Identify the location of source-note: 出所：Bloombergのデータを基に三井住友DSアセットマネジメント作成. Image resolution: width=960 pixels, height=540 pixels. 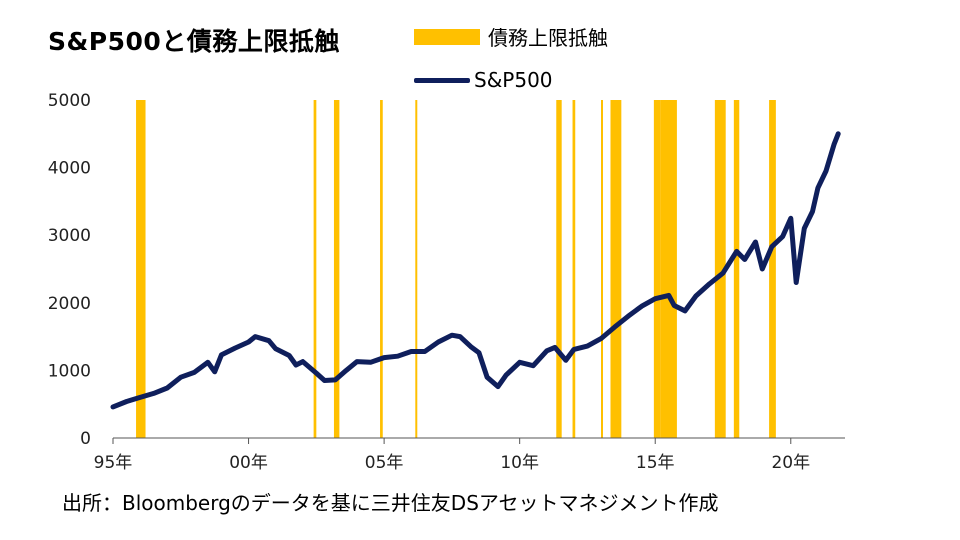
(390, 503).